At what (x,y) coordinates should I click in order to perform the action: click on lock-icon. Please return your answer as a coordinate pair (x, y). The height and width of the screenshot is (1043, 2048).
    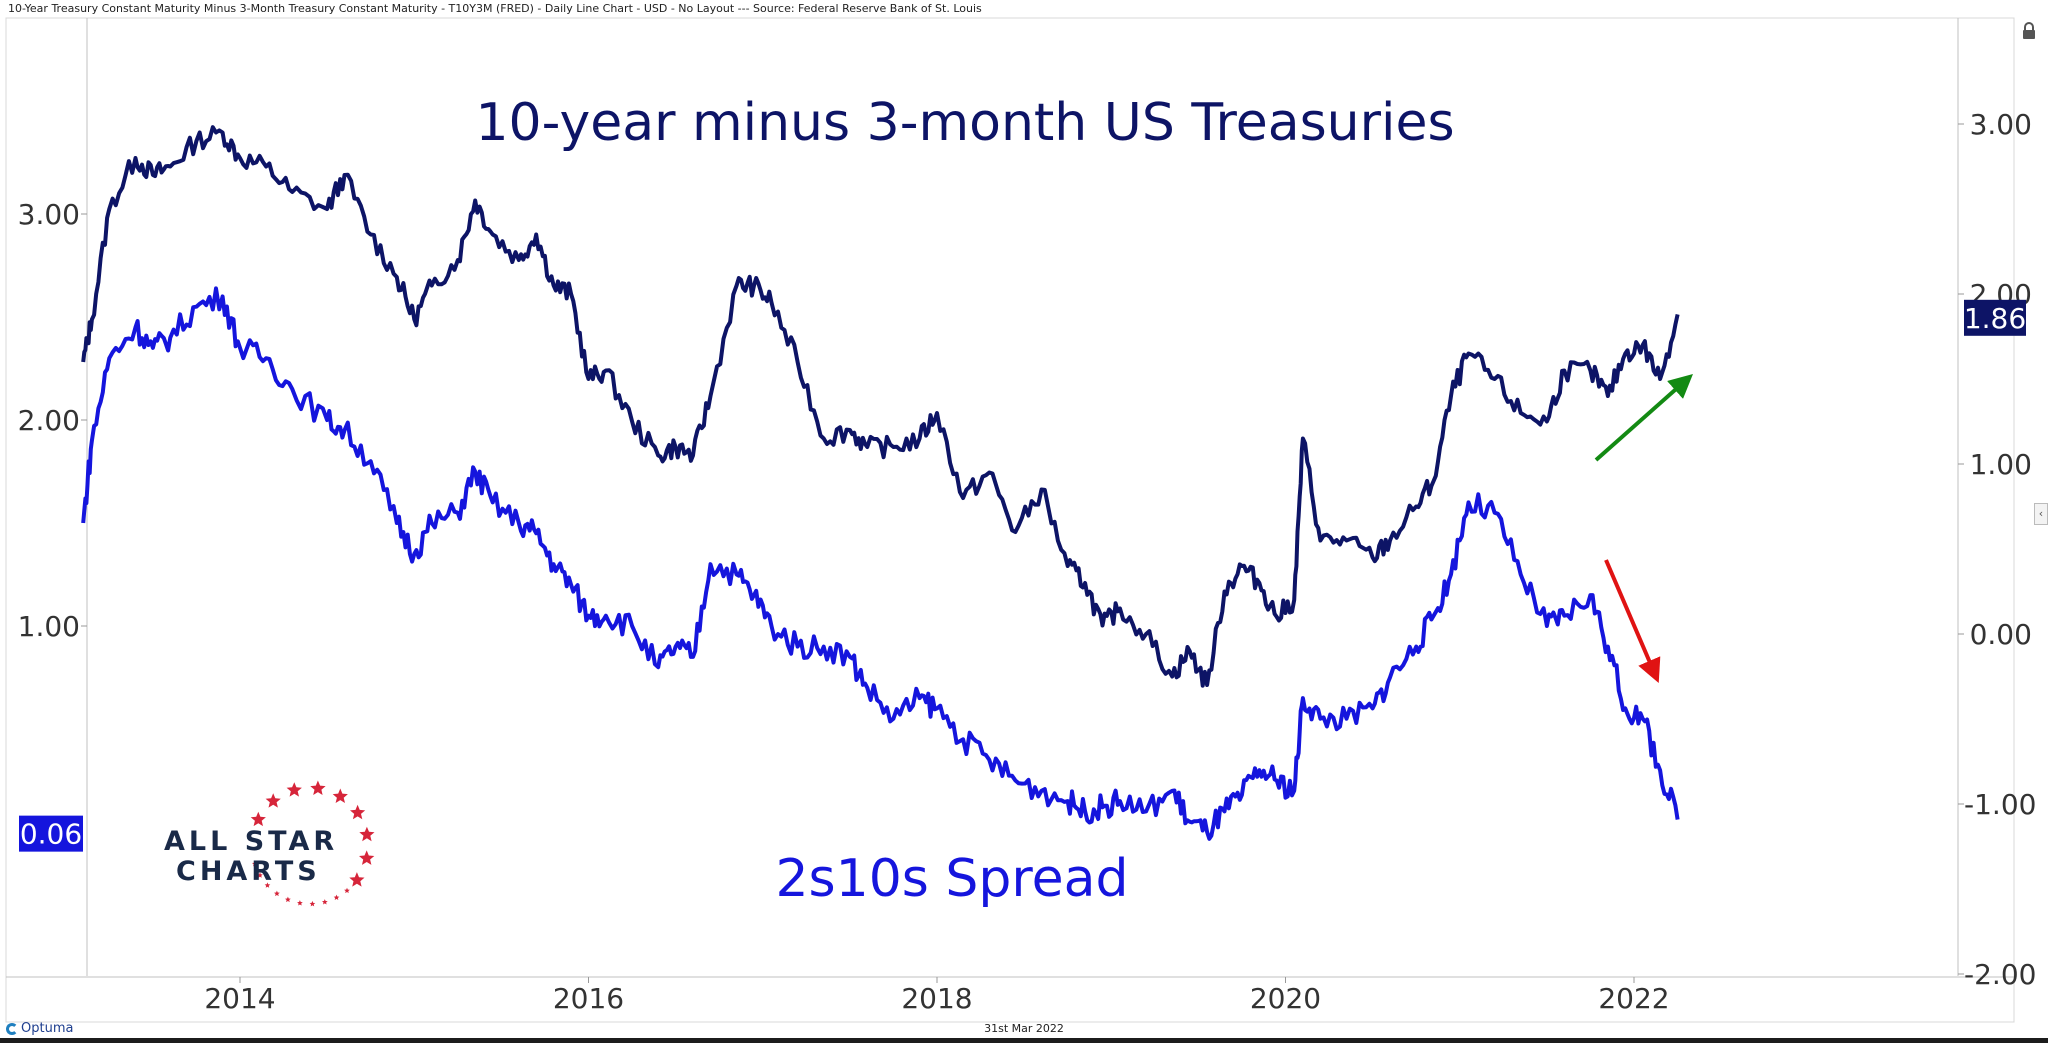
    Looking at the image, I should click on (2029, 31).